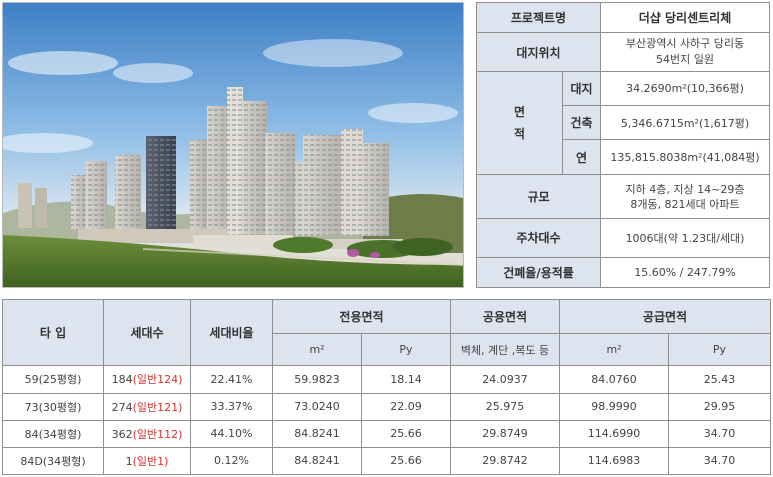 This screenshot has height=477, width=773. Describe the element at coordinates (231, 461) in the screenshot. I see `unit-ratio: 0.12%` at that location.